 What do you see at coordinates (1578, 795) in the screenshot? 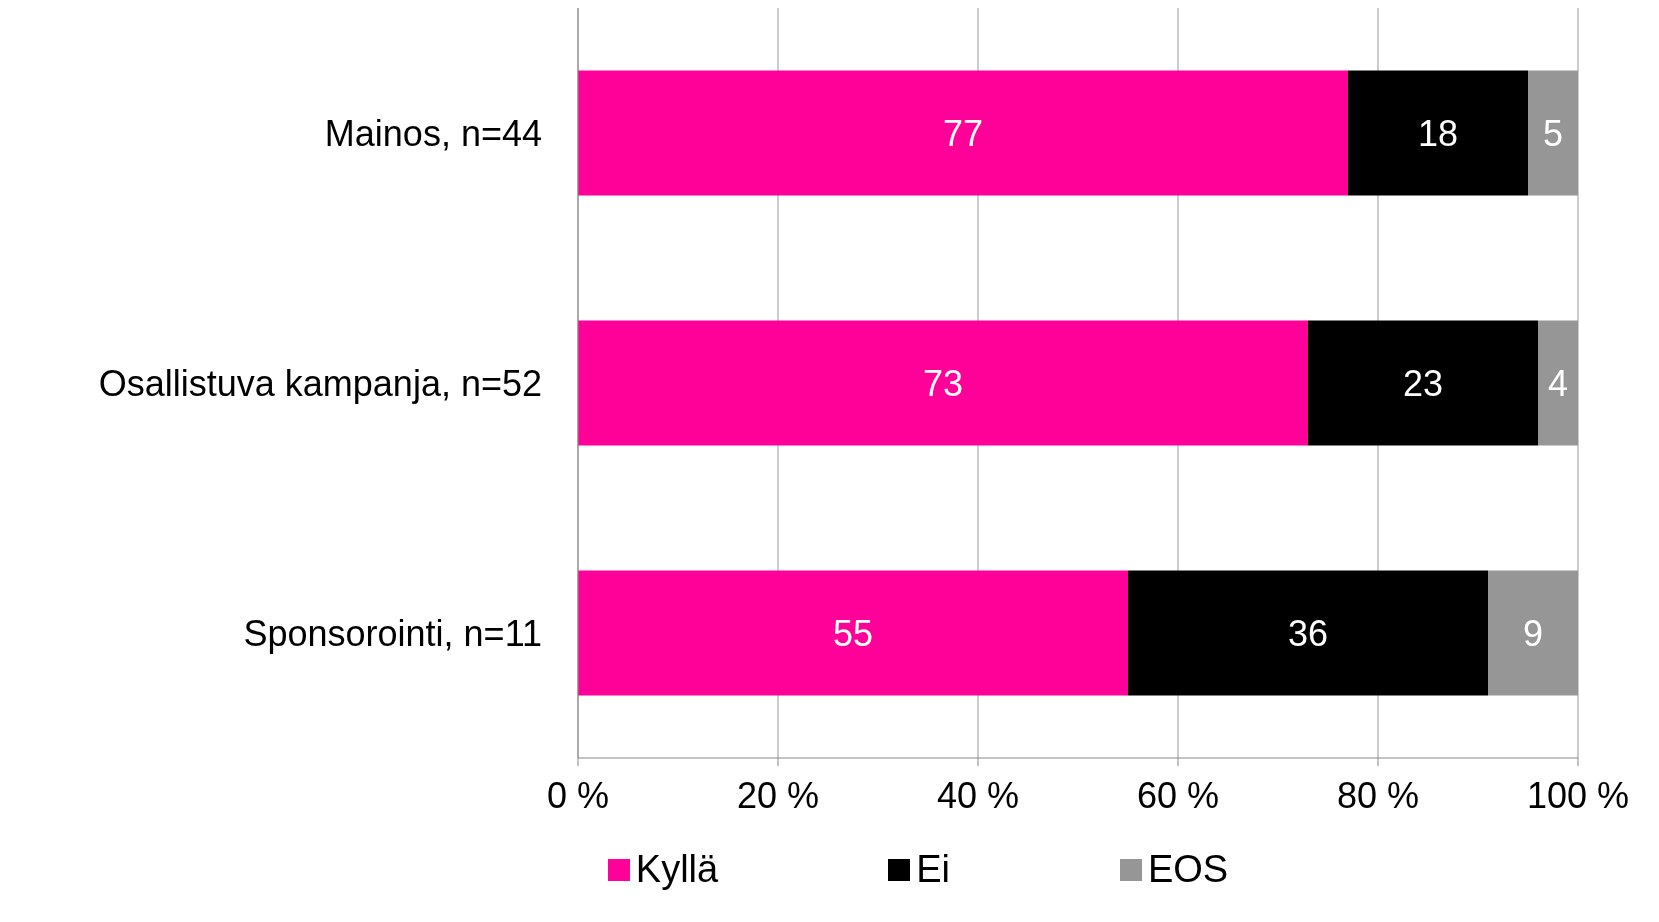
I see `x-tick-label: 100 %` at bounding box center [1578, 795].